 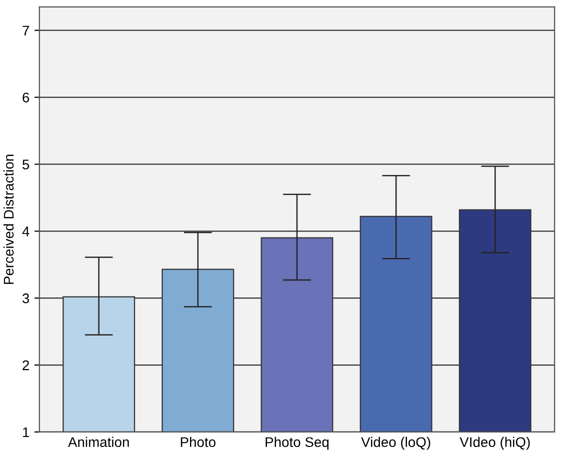 What do you see at coordinates (26, 165) in the screenshot?
I see `y-tick-label: 5` at bounding box center [26, 165].